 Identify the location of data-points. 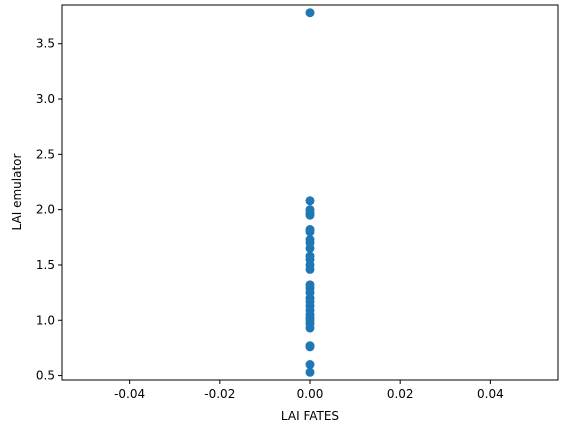
(310, 192).